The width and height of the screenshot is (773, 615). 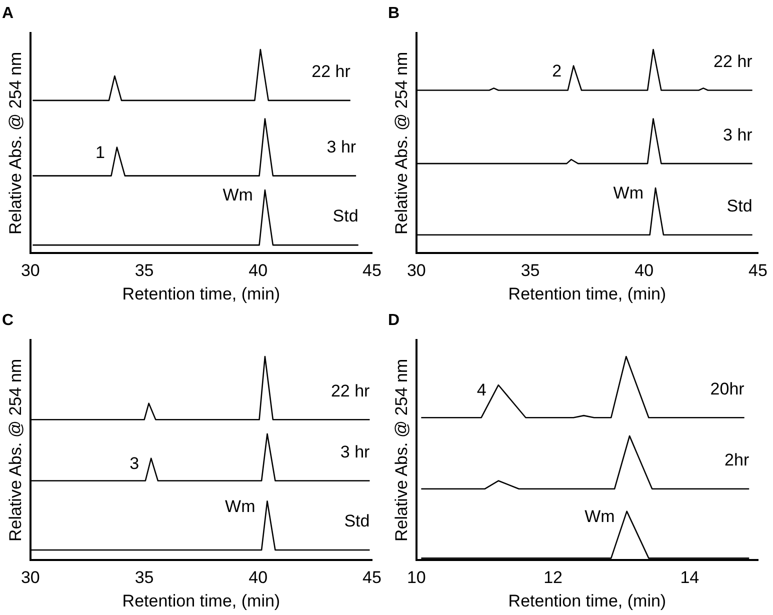 I want to click on chart-title: B, so click(x=394, y=13).